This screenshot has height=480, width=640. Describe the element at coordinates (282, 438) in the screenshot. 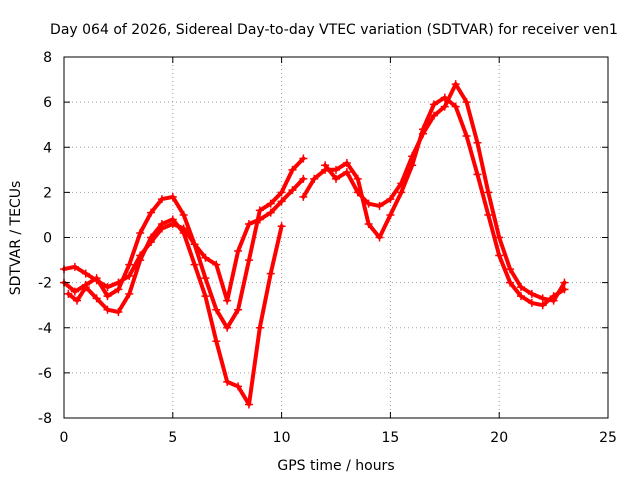

I see `x-tick-label: 10` at that location.